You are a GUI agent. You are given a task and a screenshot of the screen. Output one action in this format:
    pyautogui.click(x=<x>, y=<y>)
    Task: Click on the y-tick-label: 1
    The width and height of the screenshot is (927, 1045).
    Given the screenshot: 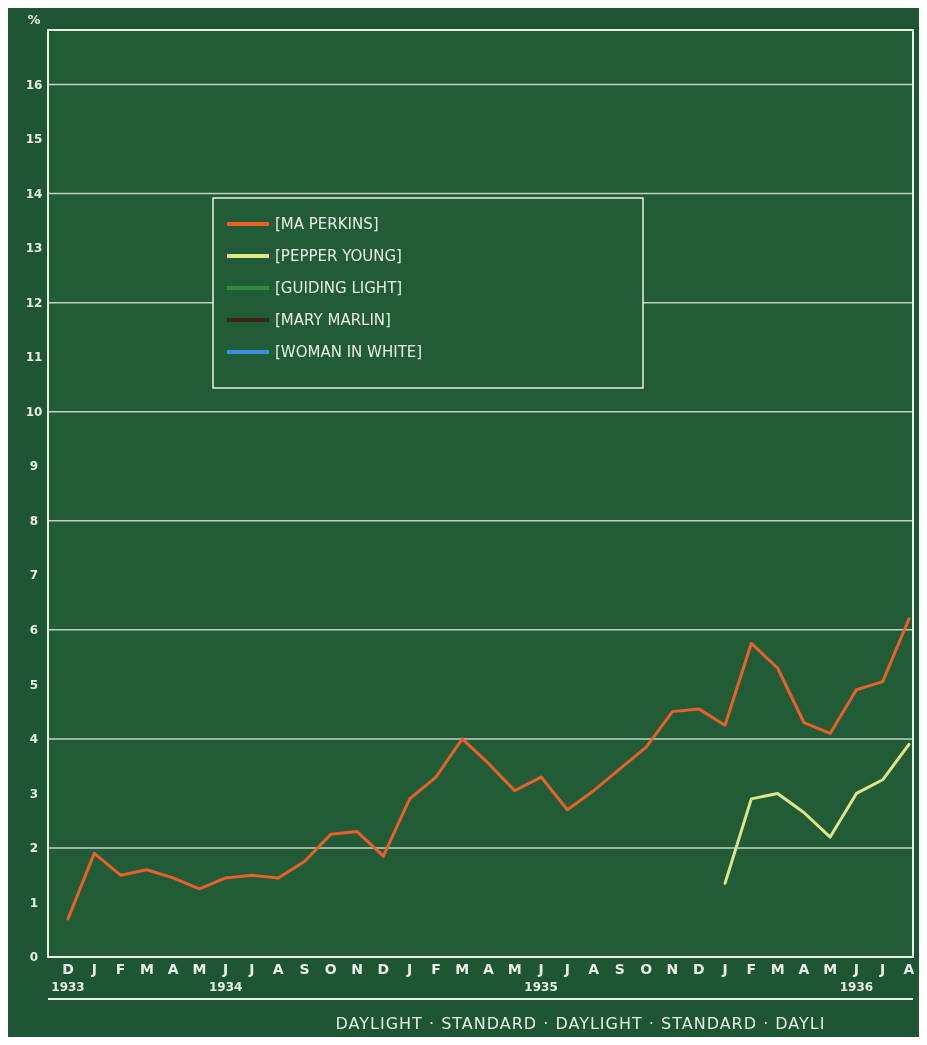 What is the action you would take?
    pyautogui.click(x=34, y=902)
    